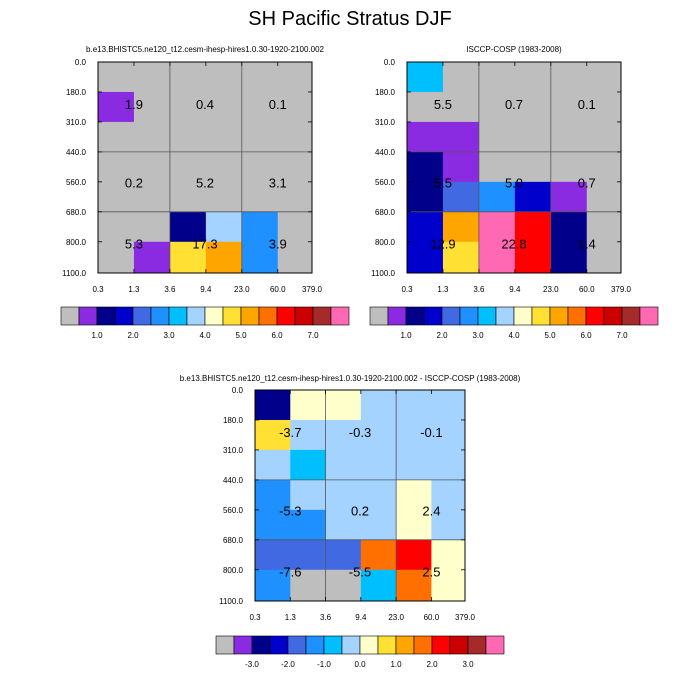 The image size is (700, 700). I want to click on data-label: -0.3, so click(360, 432).